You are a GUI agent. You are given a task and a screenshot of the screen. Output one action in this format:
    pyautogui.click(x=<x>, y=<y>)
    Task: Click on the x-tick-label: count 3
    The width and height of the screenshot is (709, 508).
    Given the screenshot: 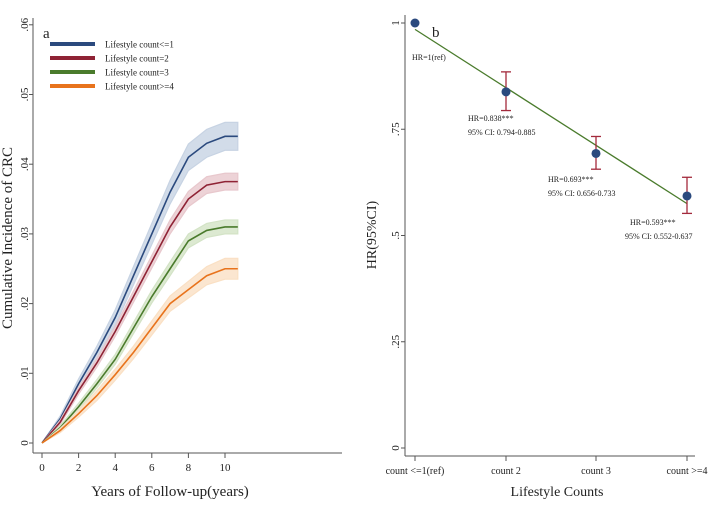 What is the action you would take?
    pyautogui.click(x=596, y=471)
    